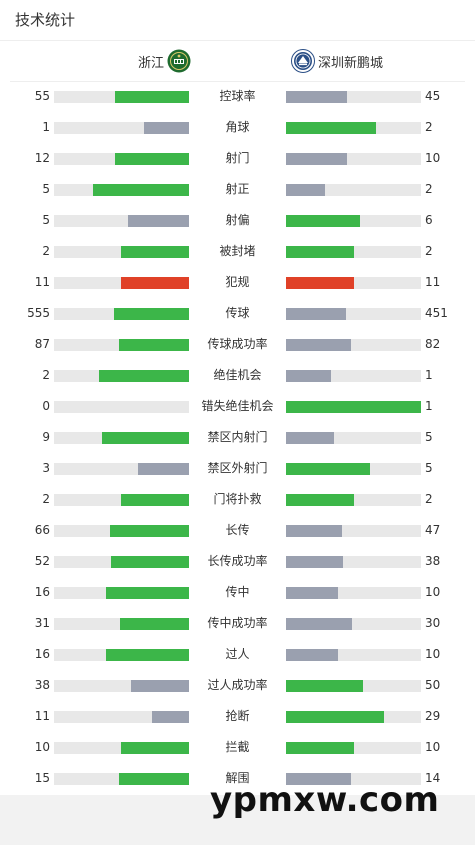  I want to click on stat-row: 2 门将扑救 2, so click(237, 499).